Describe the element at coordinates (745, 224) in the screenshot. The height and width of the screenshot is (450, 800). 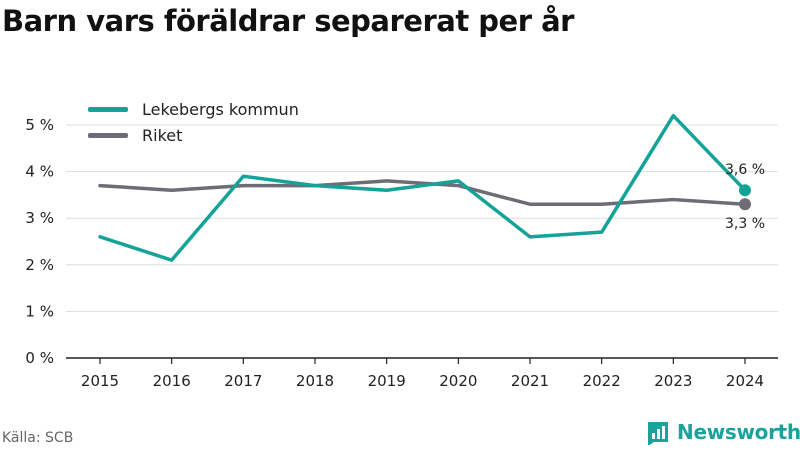
I see `end-label-riket: 3,3 %` at that location.